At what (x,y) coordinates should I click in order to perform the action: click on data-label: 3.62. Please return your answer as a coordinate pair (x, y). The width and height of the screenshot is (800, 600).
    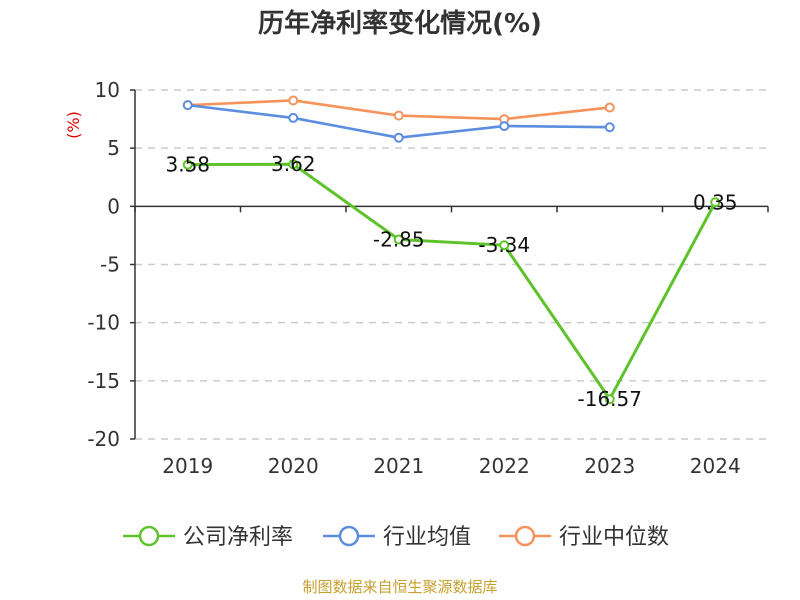
    Looking at the image, I should click on (293, 164).